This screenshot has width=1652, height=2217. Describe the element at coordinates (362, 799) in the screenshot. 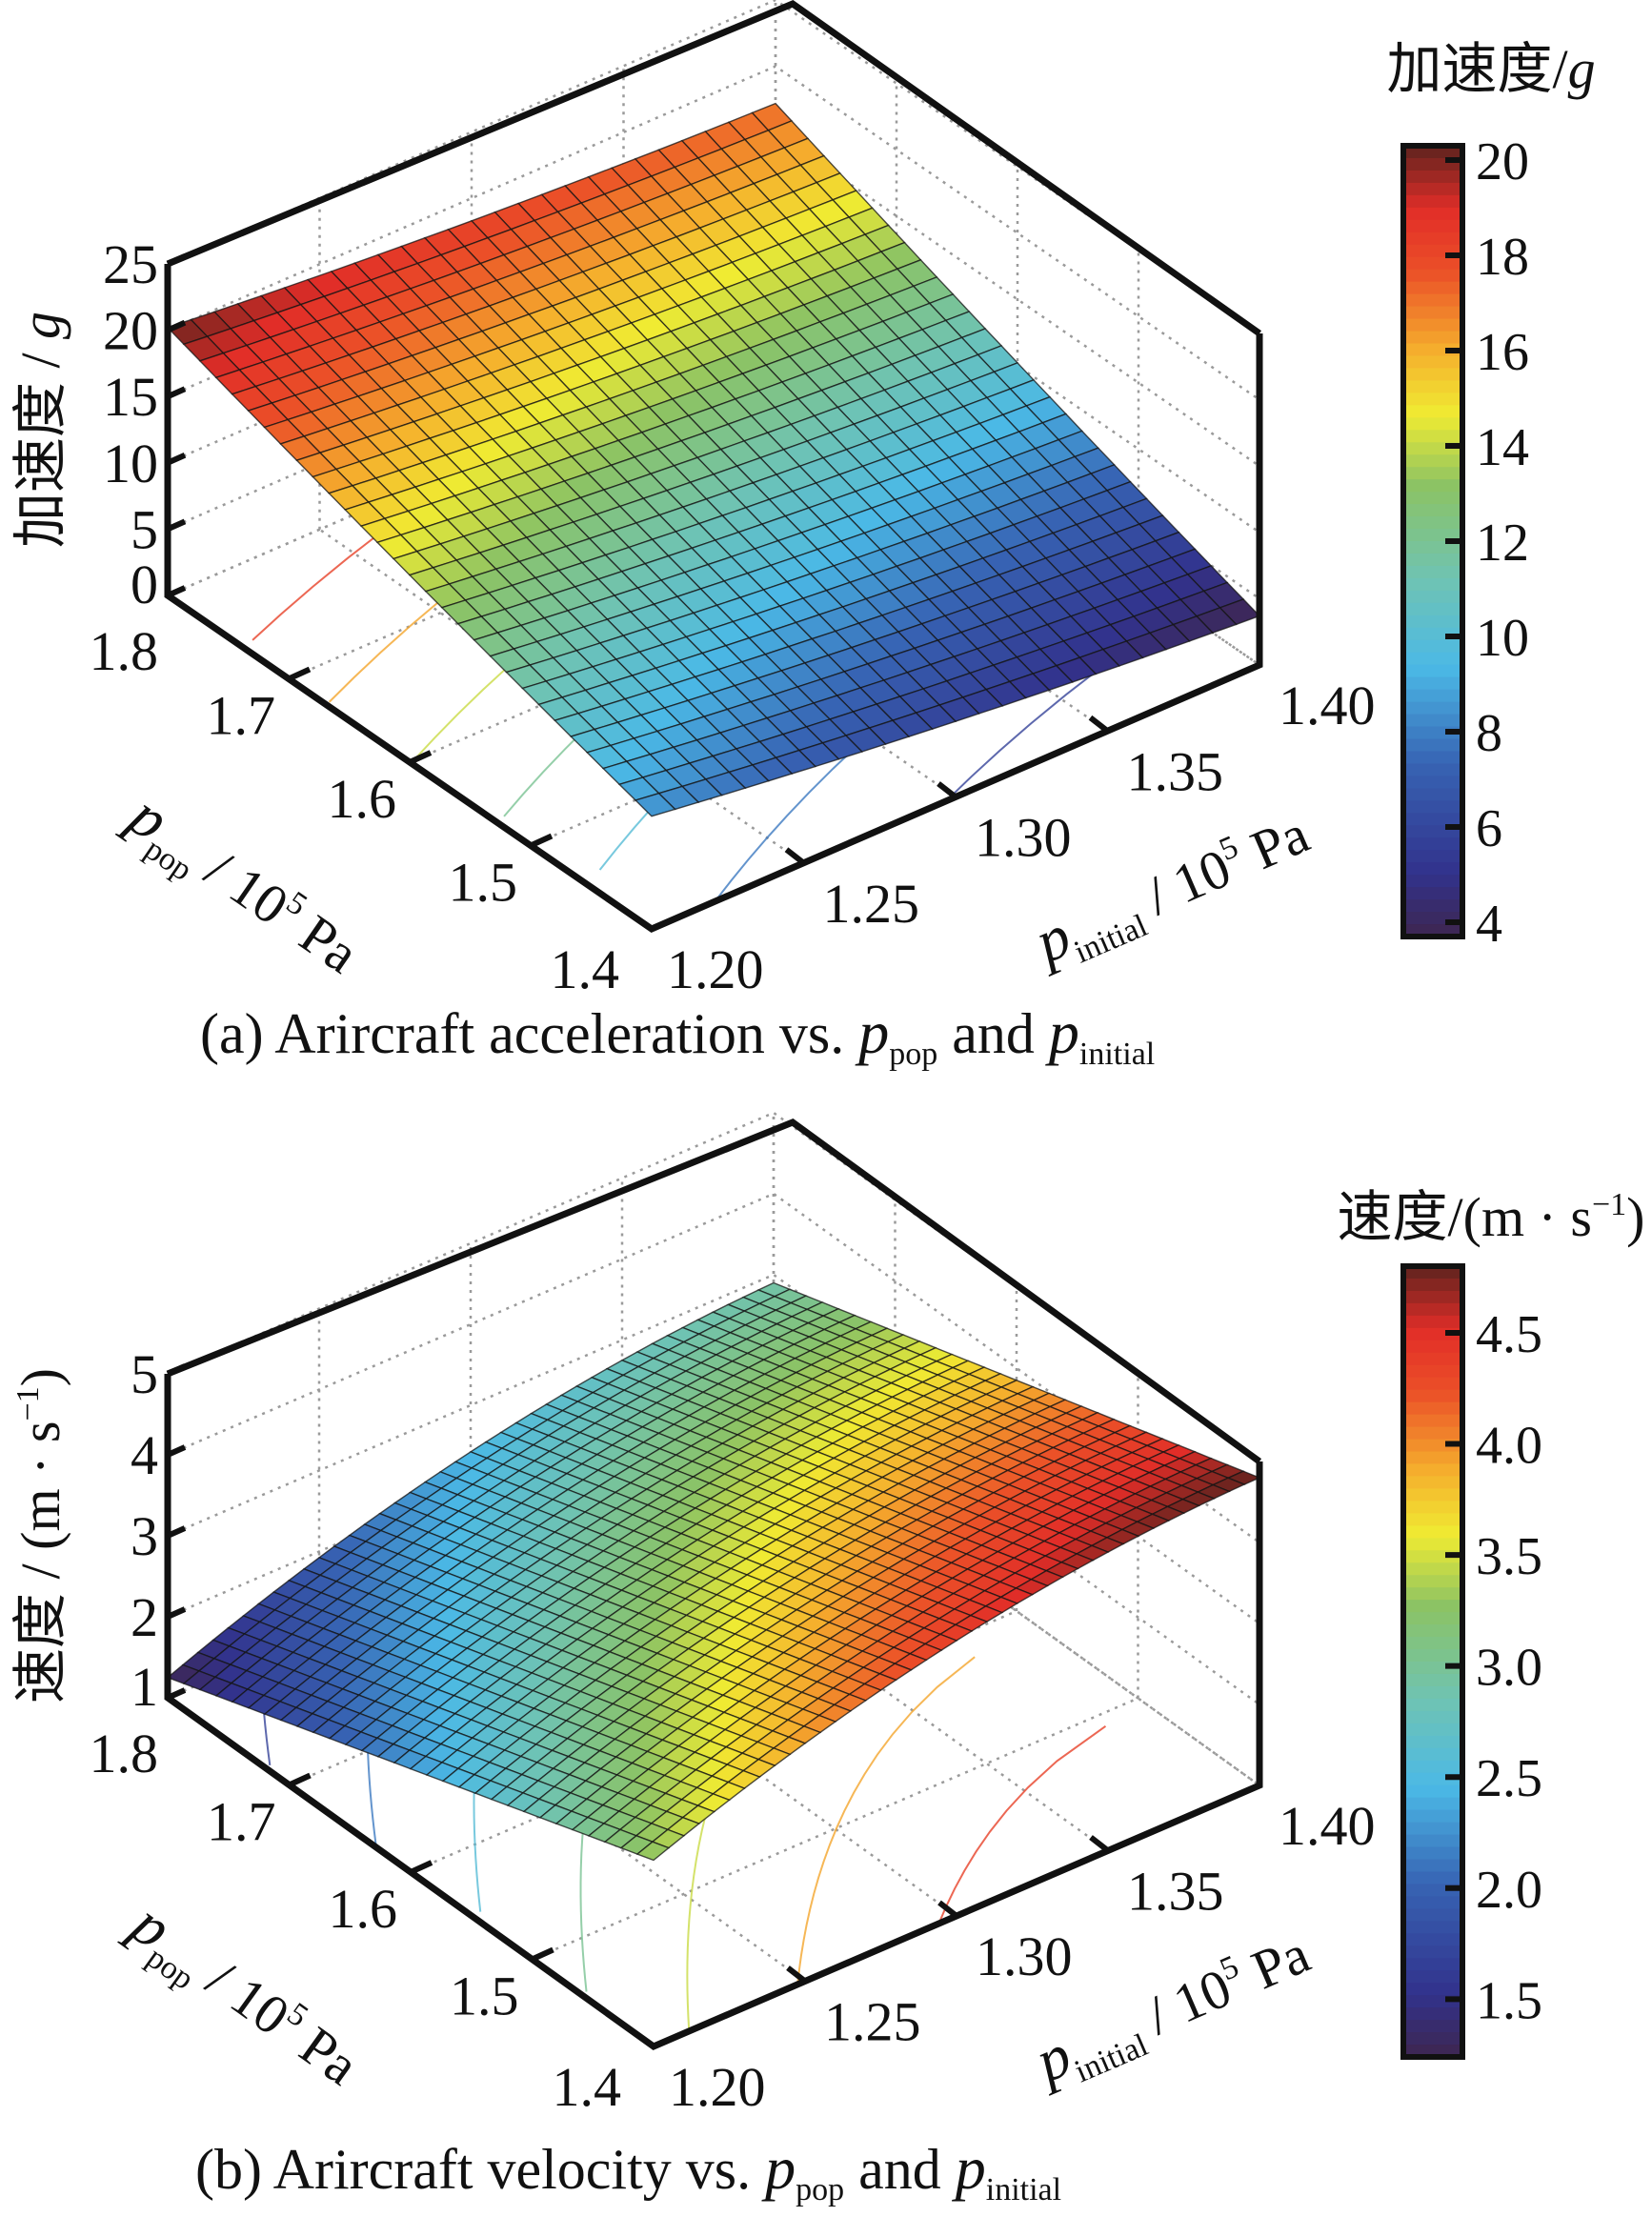

I see `x-tick-label: 1.6` at that location.